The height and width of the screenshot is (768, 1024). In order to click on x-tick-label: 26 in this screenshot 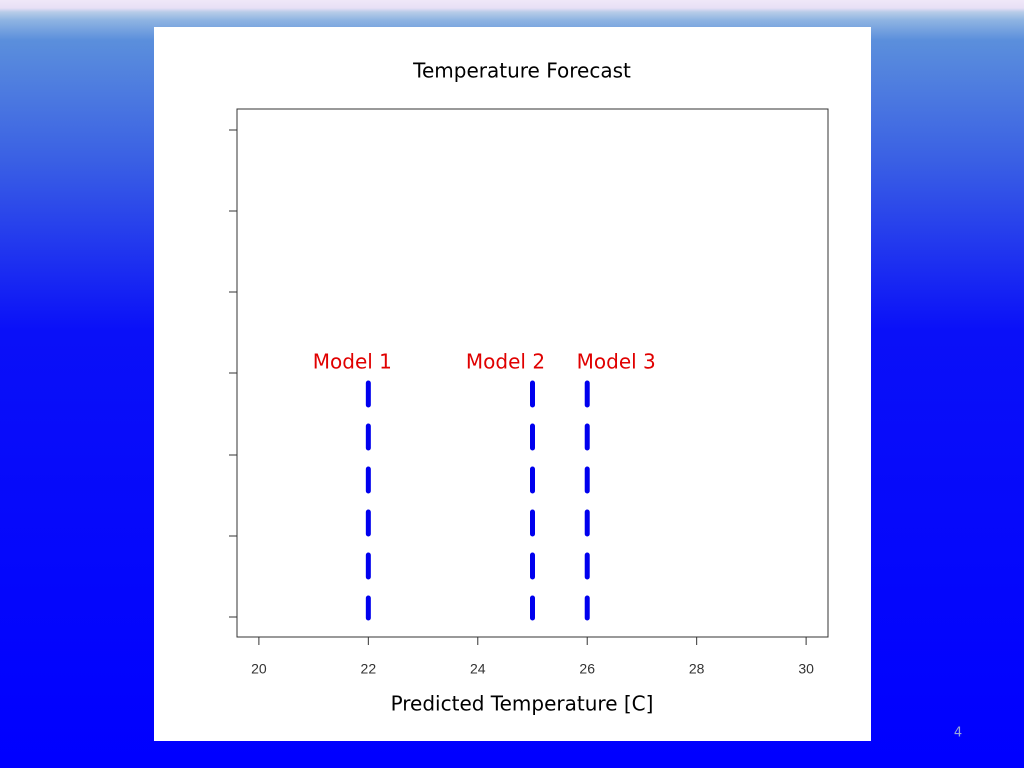, I will do `click(587, 669)`.